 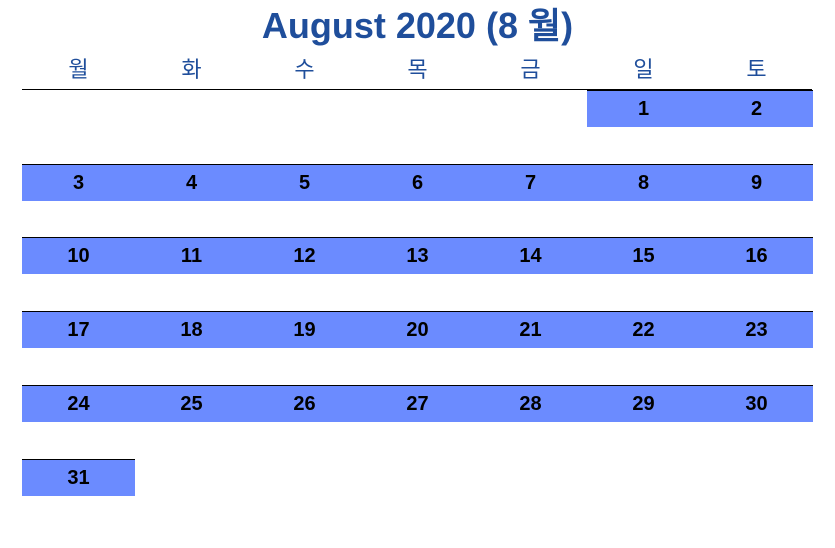 I want to click on weekday-wed: 수, so click(x=304, y=70).